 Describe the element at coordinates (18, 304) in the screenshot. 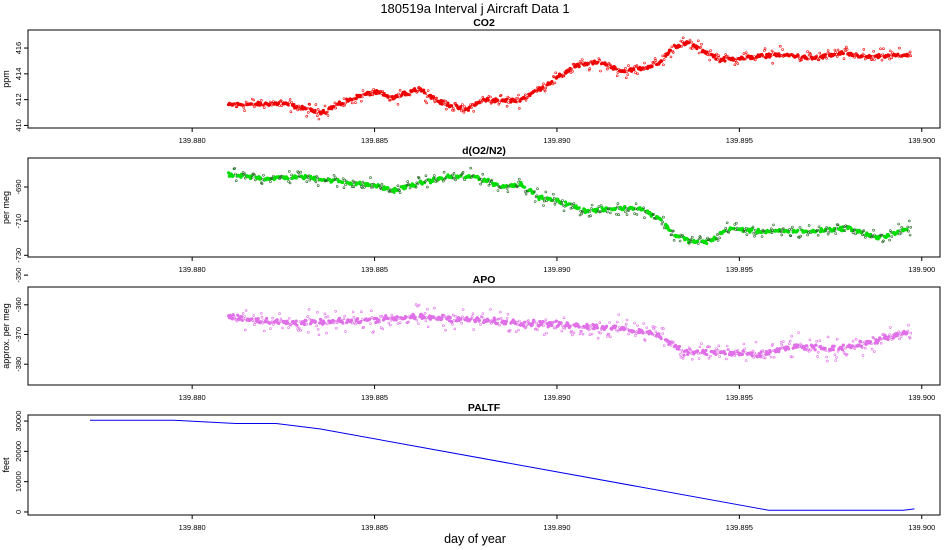

I see `y-tick-label: -360` at that location.